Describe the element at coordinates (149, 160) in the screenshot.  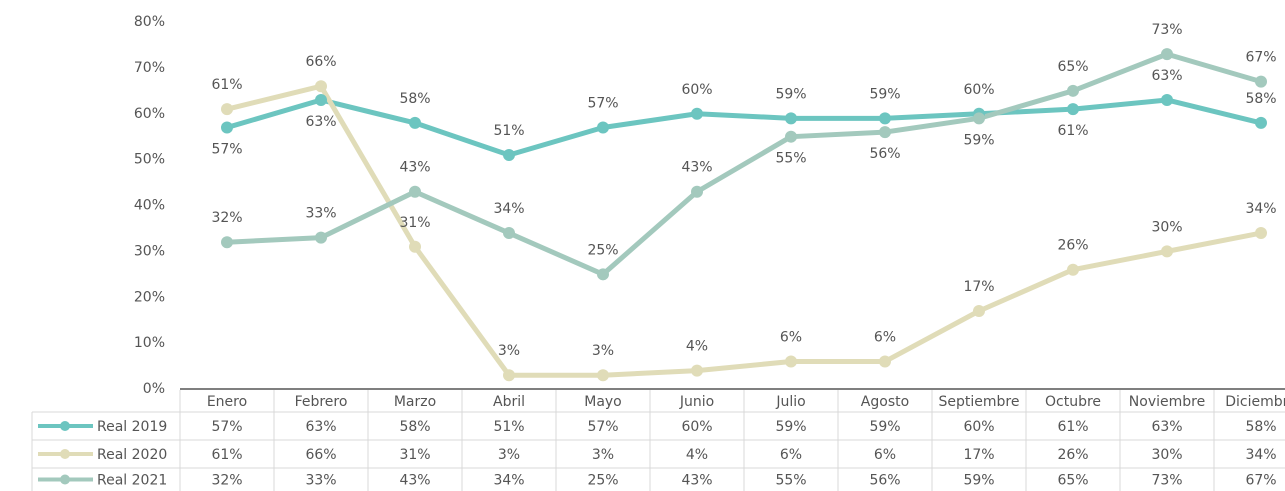
I see `y-tick-label: 50%` at that location.